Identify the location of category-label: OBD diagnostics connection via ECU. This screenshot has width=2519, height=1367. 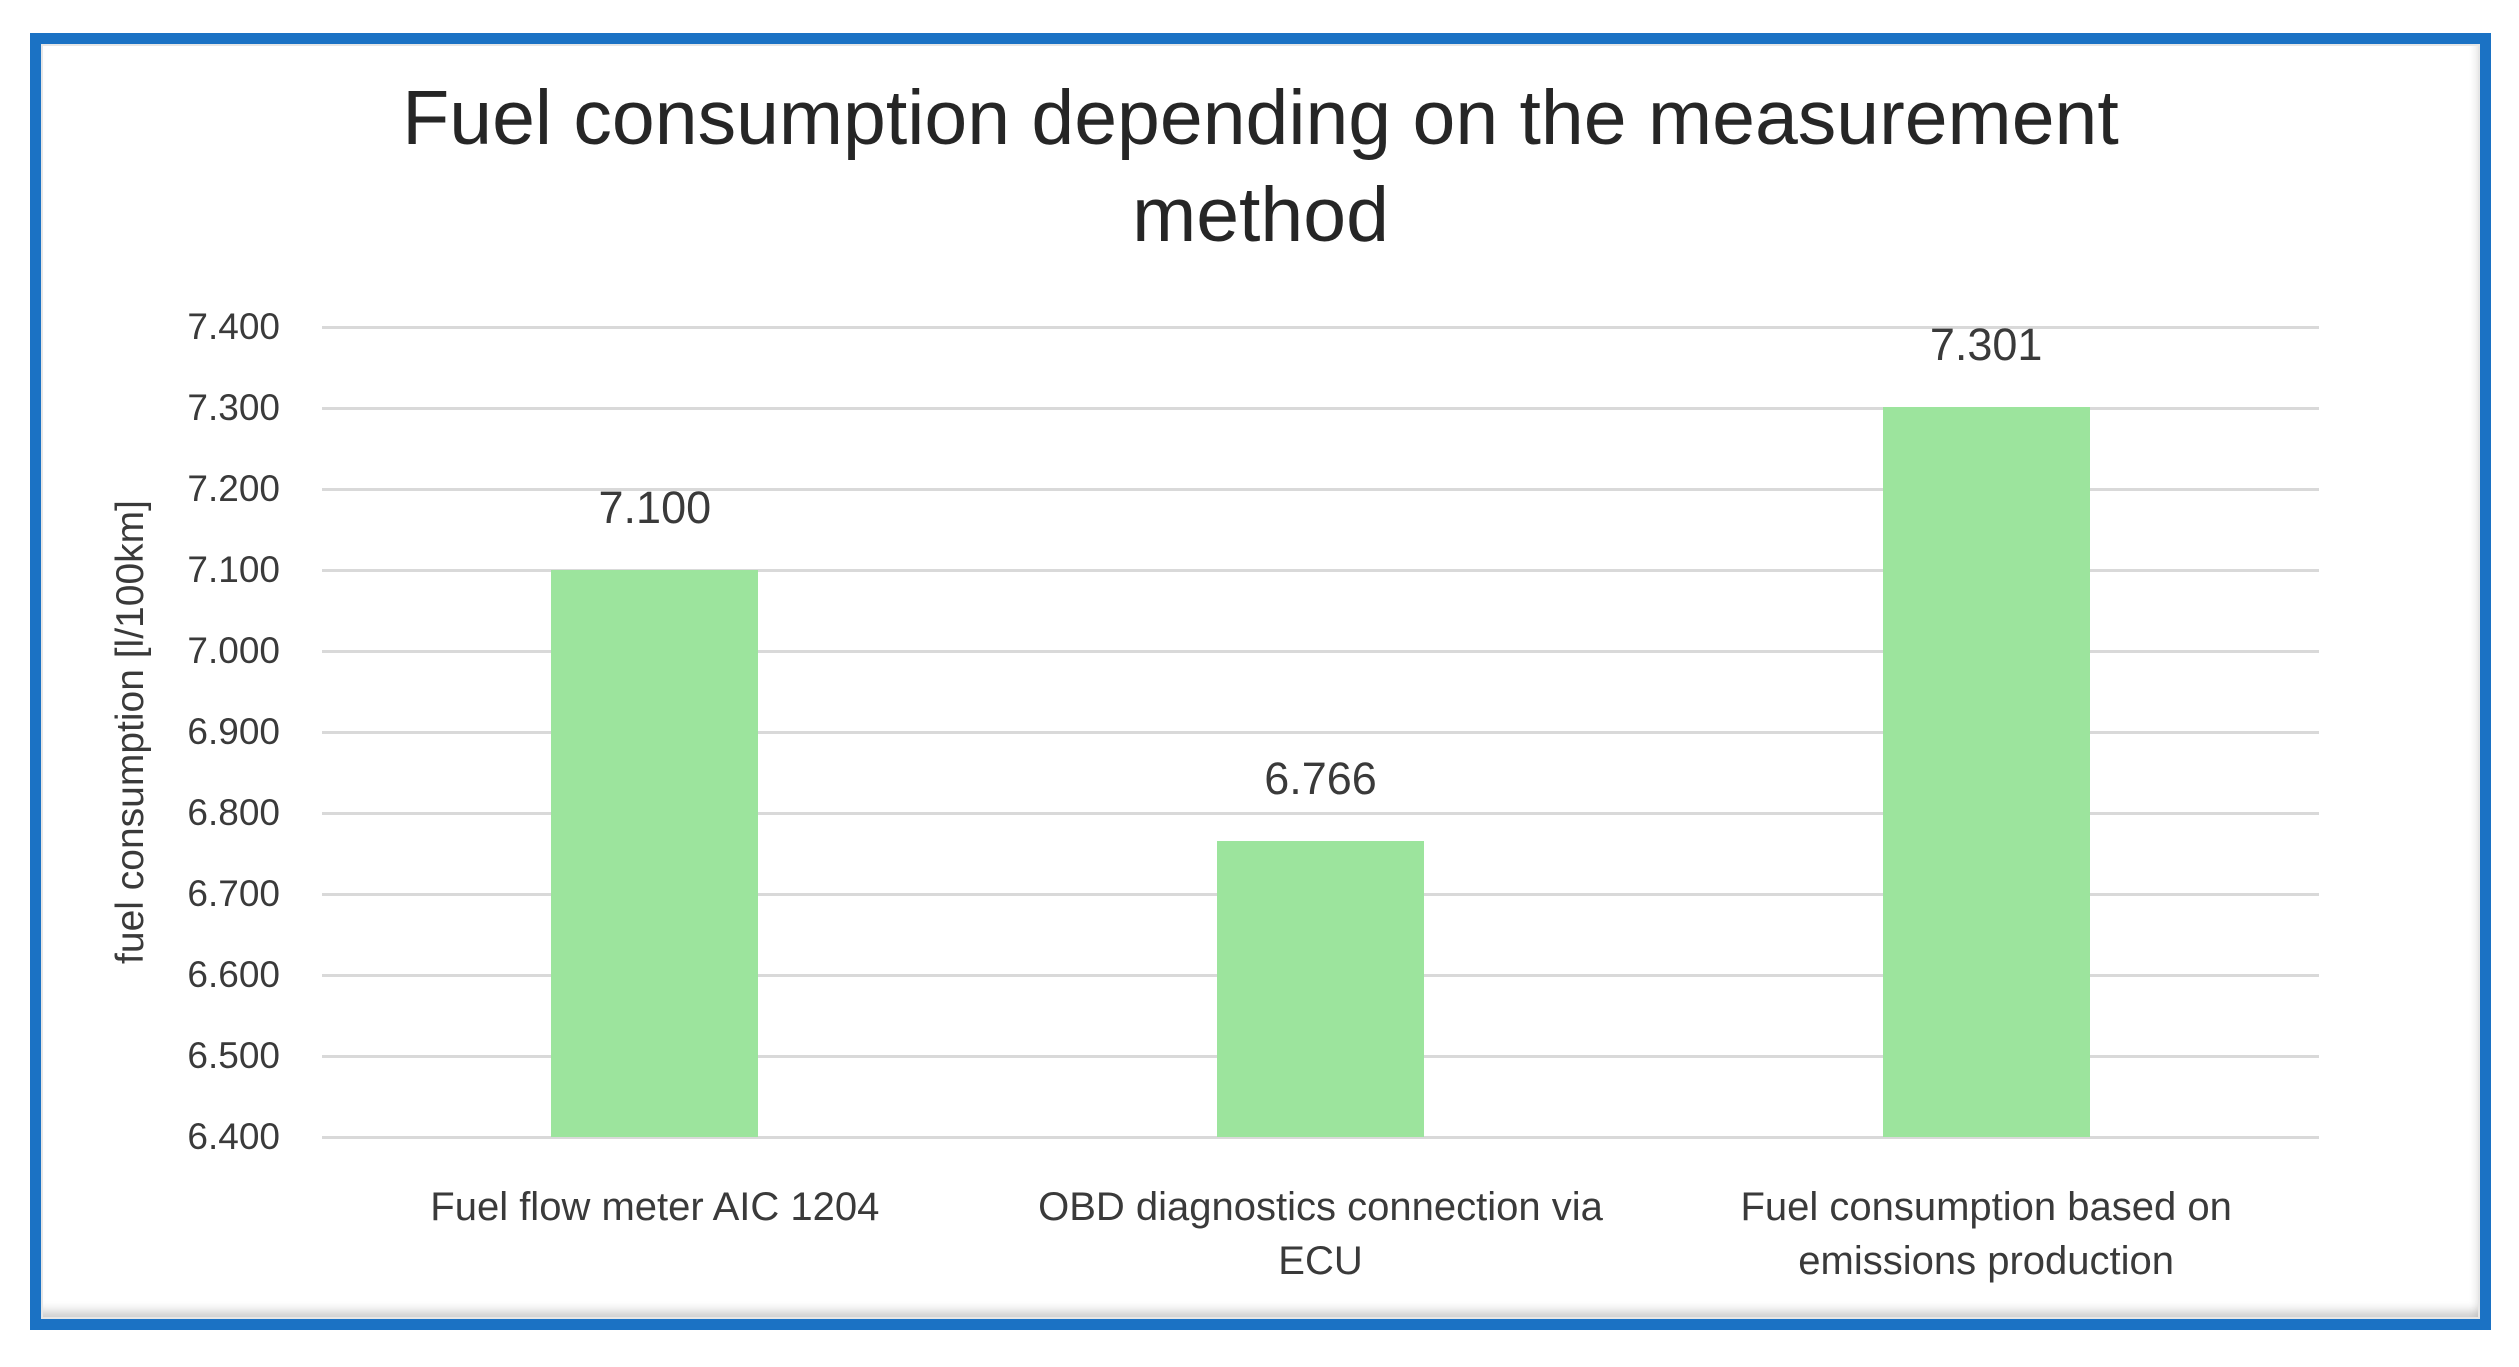
(1320, 1234).